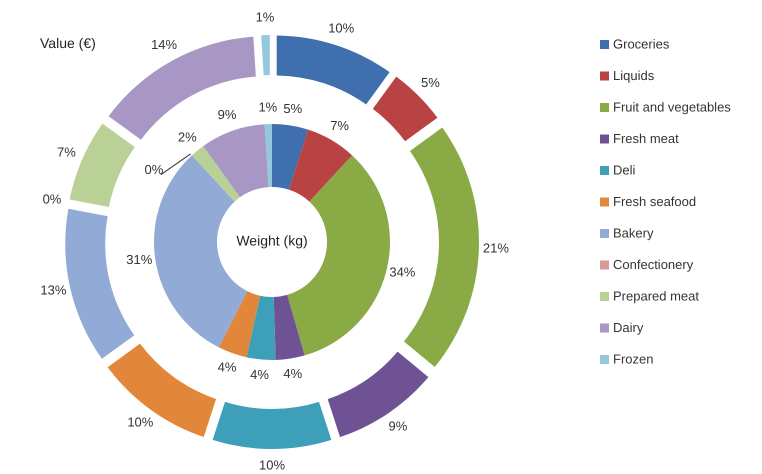 Image resolution: width=762 pixels, height=474 pixels. I want to click on legend-label: Confectionery, so click(653, 264).